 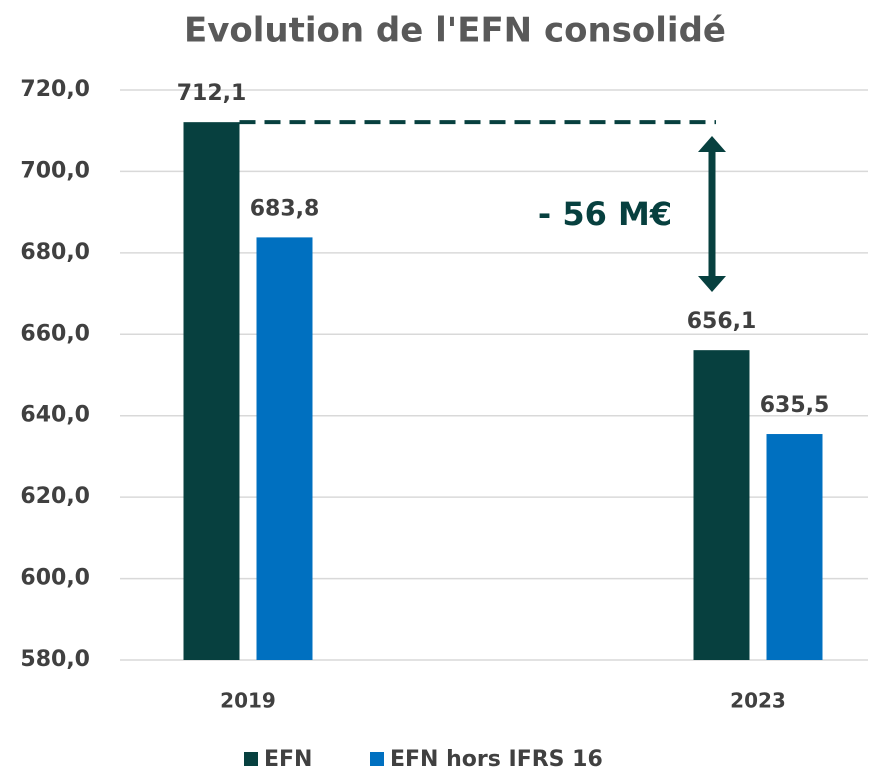 I want to click on annotation: - 56 M€, so click(x=605, y=214).